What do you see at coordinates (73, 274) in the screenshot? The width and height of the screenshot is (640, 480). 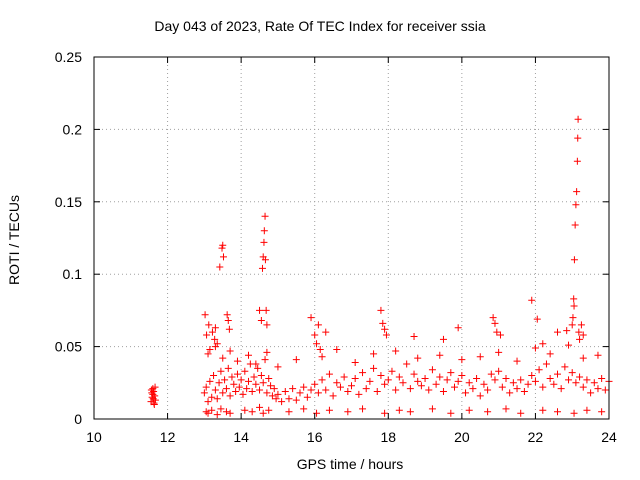 I see `y-tick-label: 0.1` at bounding box center [73, 274].